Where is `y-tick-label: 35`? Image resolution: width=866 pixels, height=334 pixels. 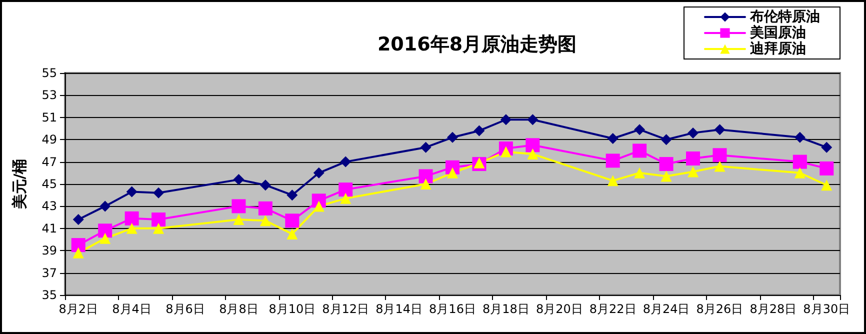
y-tick-label: 35 is located at coordinates (49, 295).